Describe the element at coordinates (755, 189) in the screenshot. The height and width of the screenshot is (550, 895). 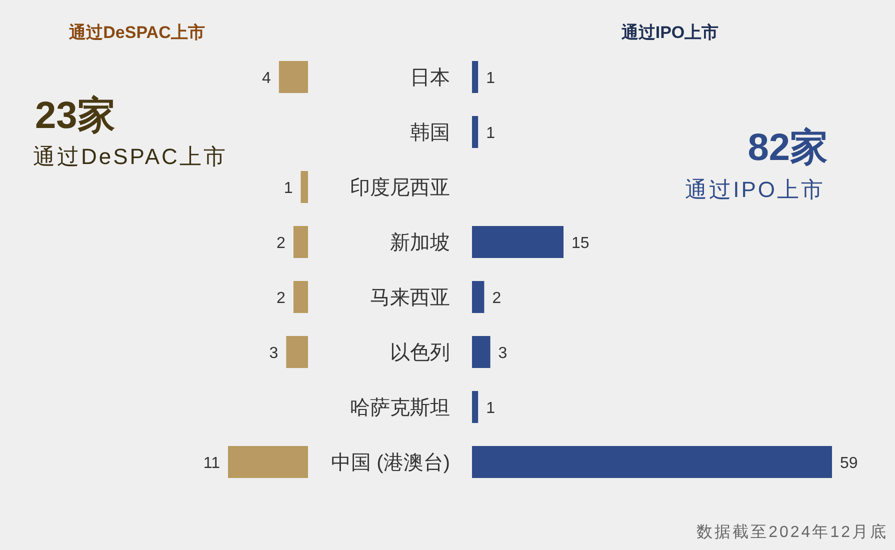
I see `annotation: 通过IPO上市` at that location.